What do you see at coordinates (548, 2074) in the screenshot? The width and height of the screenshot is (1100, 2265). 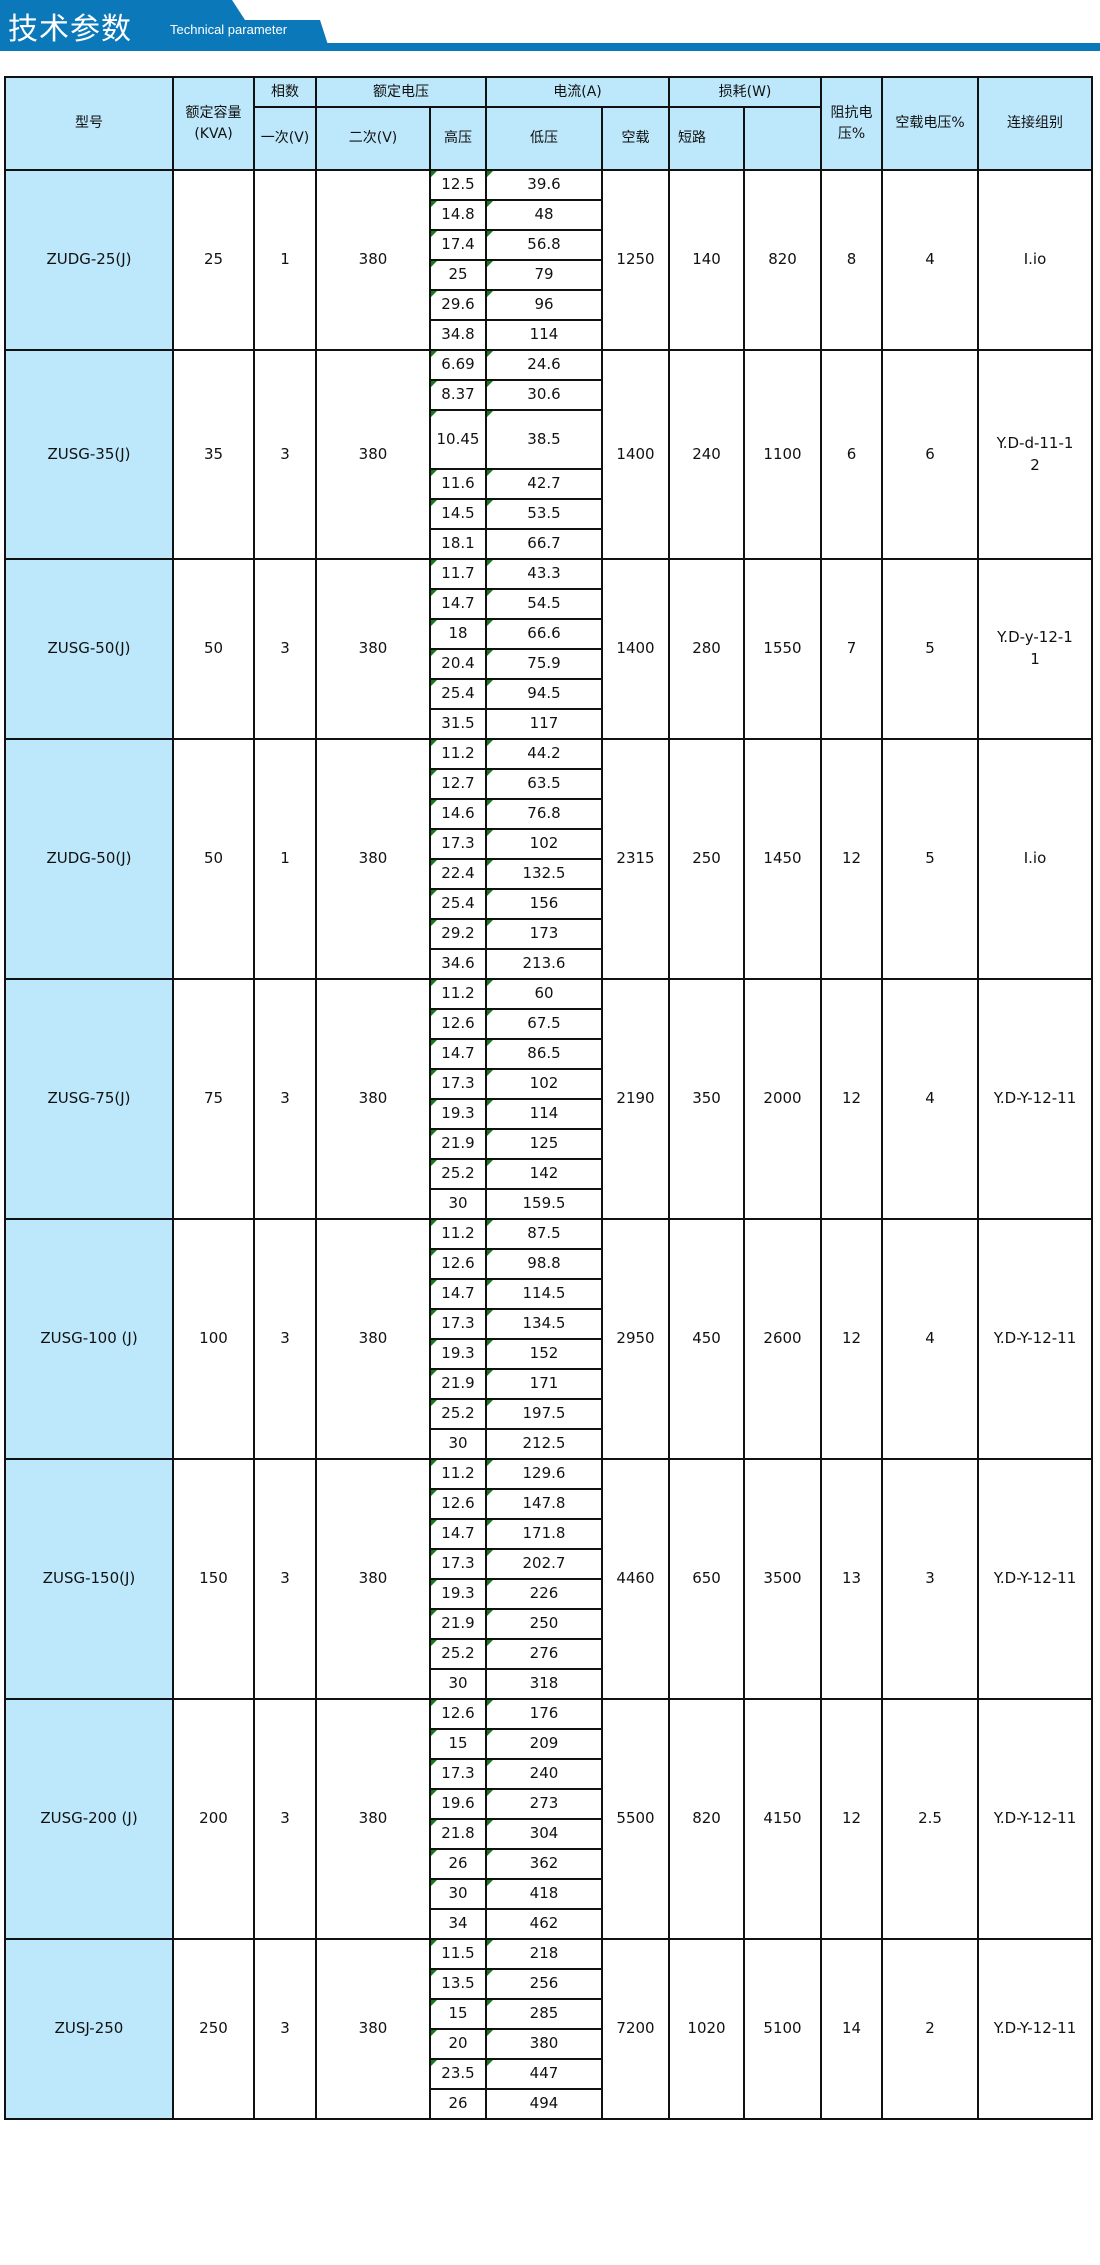 I see `table-row: 23.5 447` at bounding box center [548, 2074].